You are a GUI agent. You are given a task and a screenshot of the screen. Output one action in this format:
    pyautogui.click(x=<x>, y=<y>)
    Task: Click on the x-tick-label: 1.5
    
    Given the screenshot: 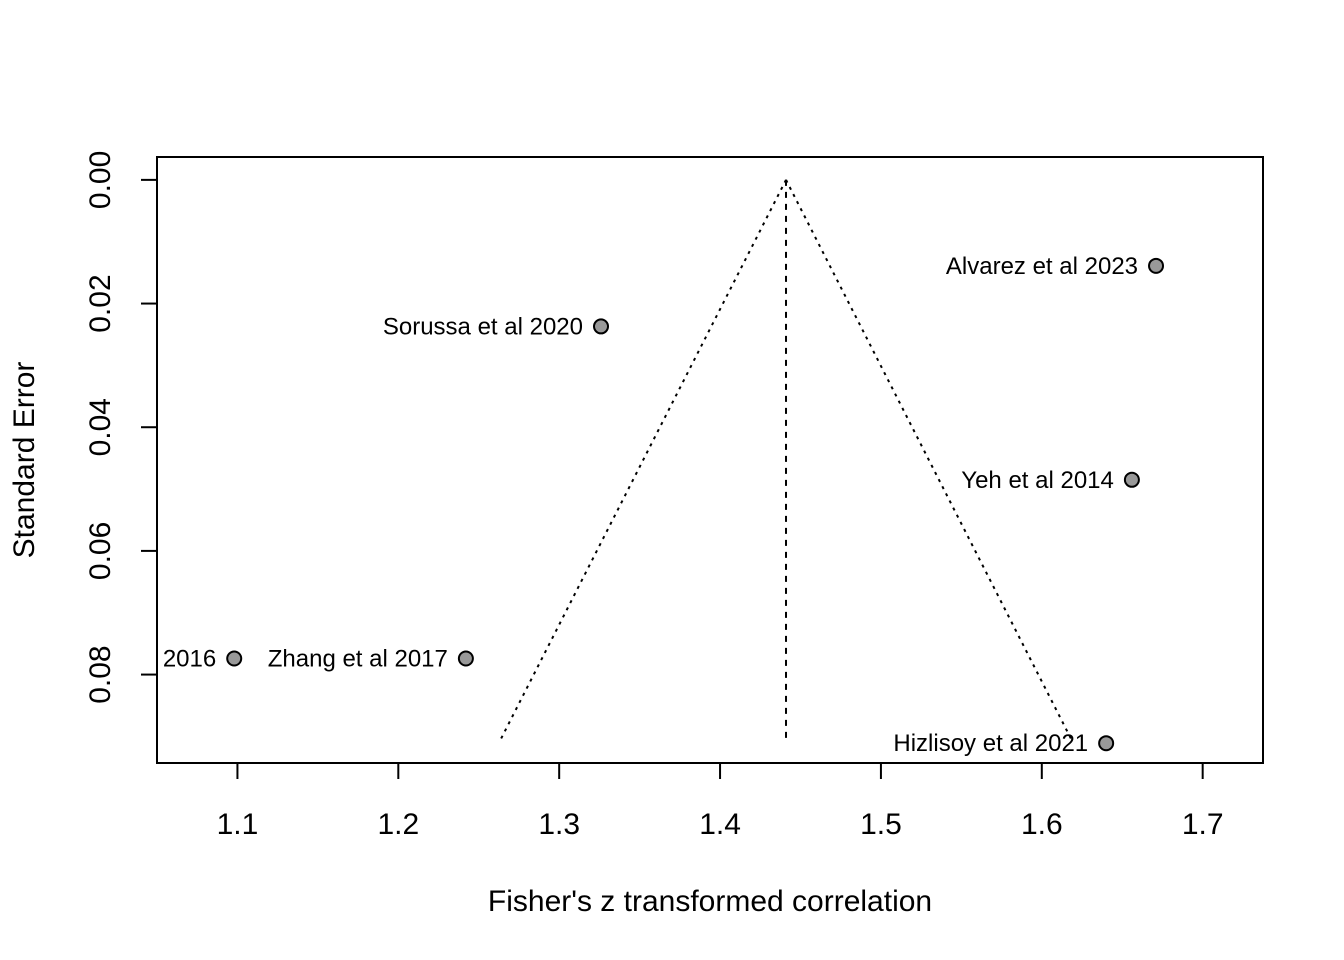 What is the action you would take?
    pyautogui.click(x=881, y=824)
    